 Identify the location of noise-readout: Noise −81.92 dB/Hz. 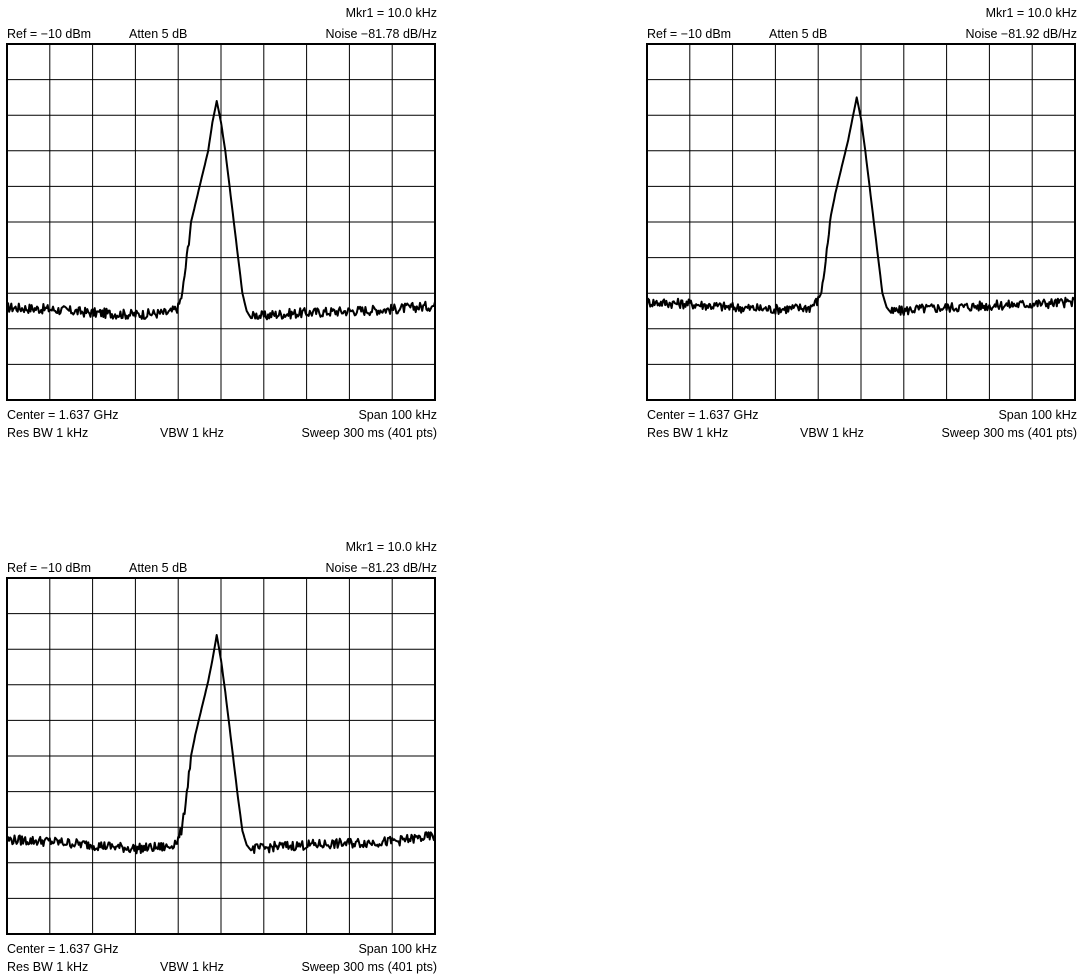
(1021, 34).